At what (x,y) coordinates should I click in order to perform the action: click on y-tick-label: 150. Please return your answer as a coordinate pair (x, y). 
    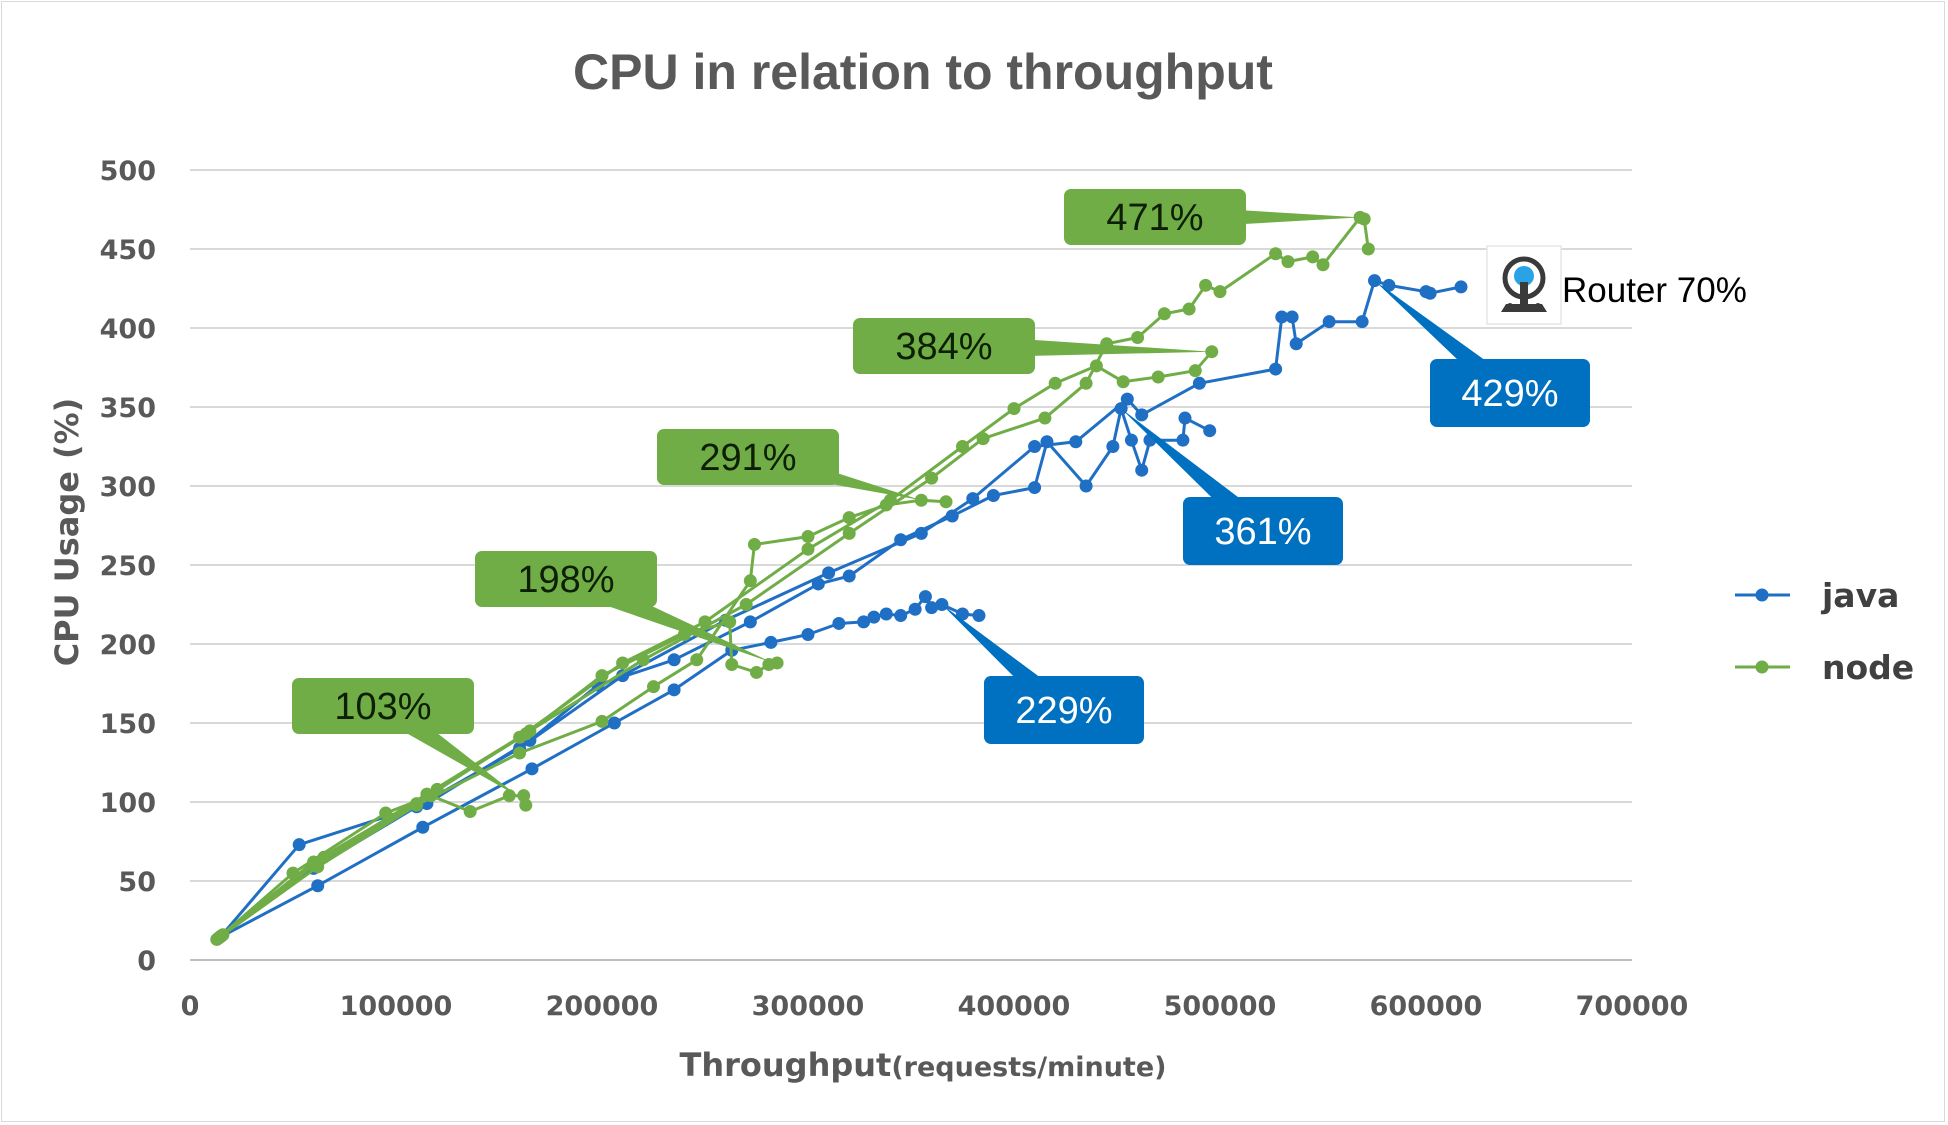
    Looking at the image, I should click on (128, 724).